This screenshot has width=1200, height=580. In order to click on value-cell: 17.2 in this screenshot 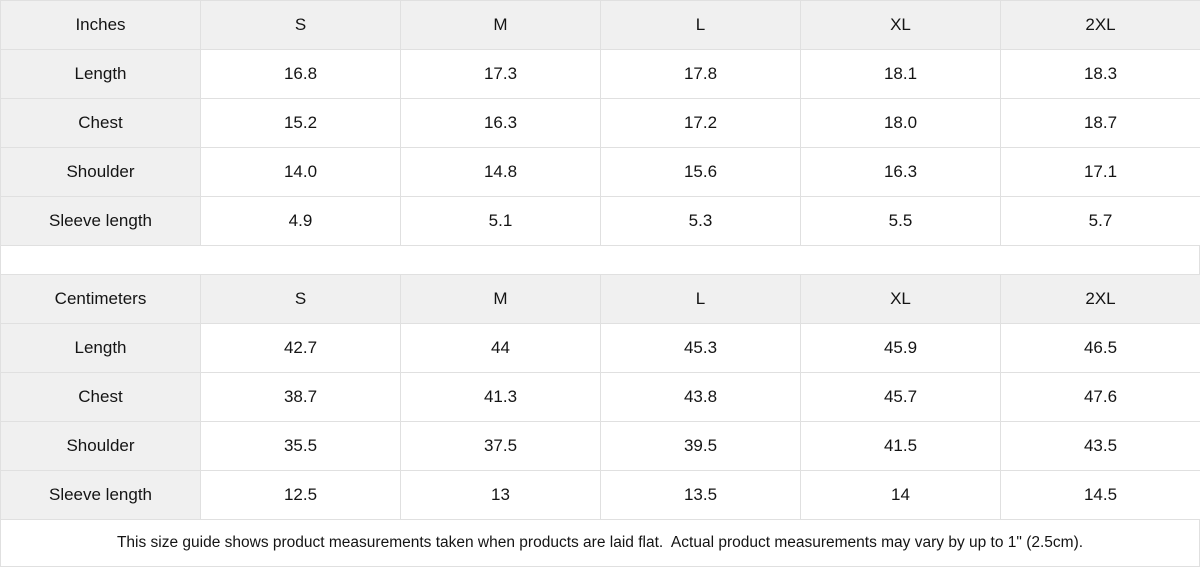, I will do `click(700, 123)`.